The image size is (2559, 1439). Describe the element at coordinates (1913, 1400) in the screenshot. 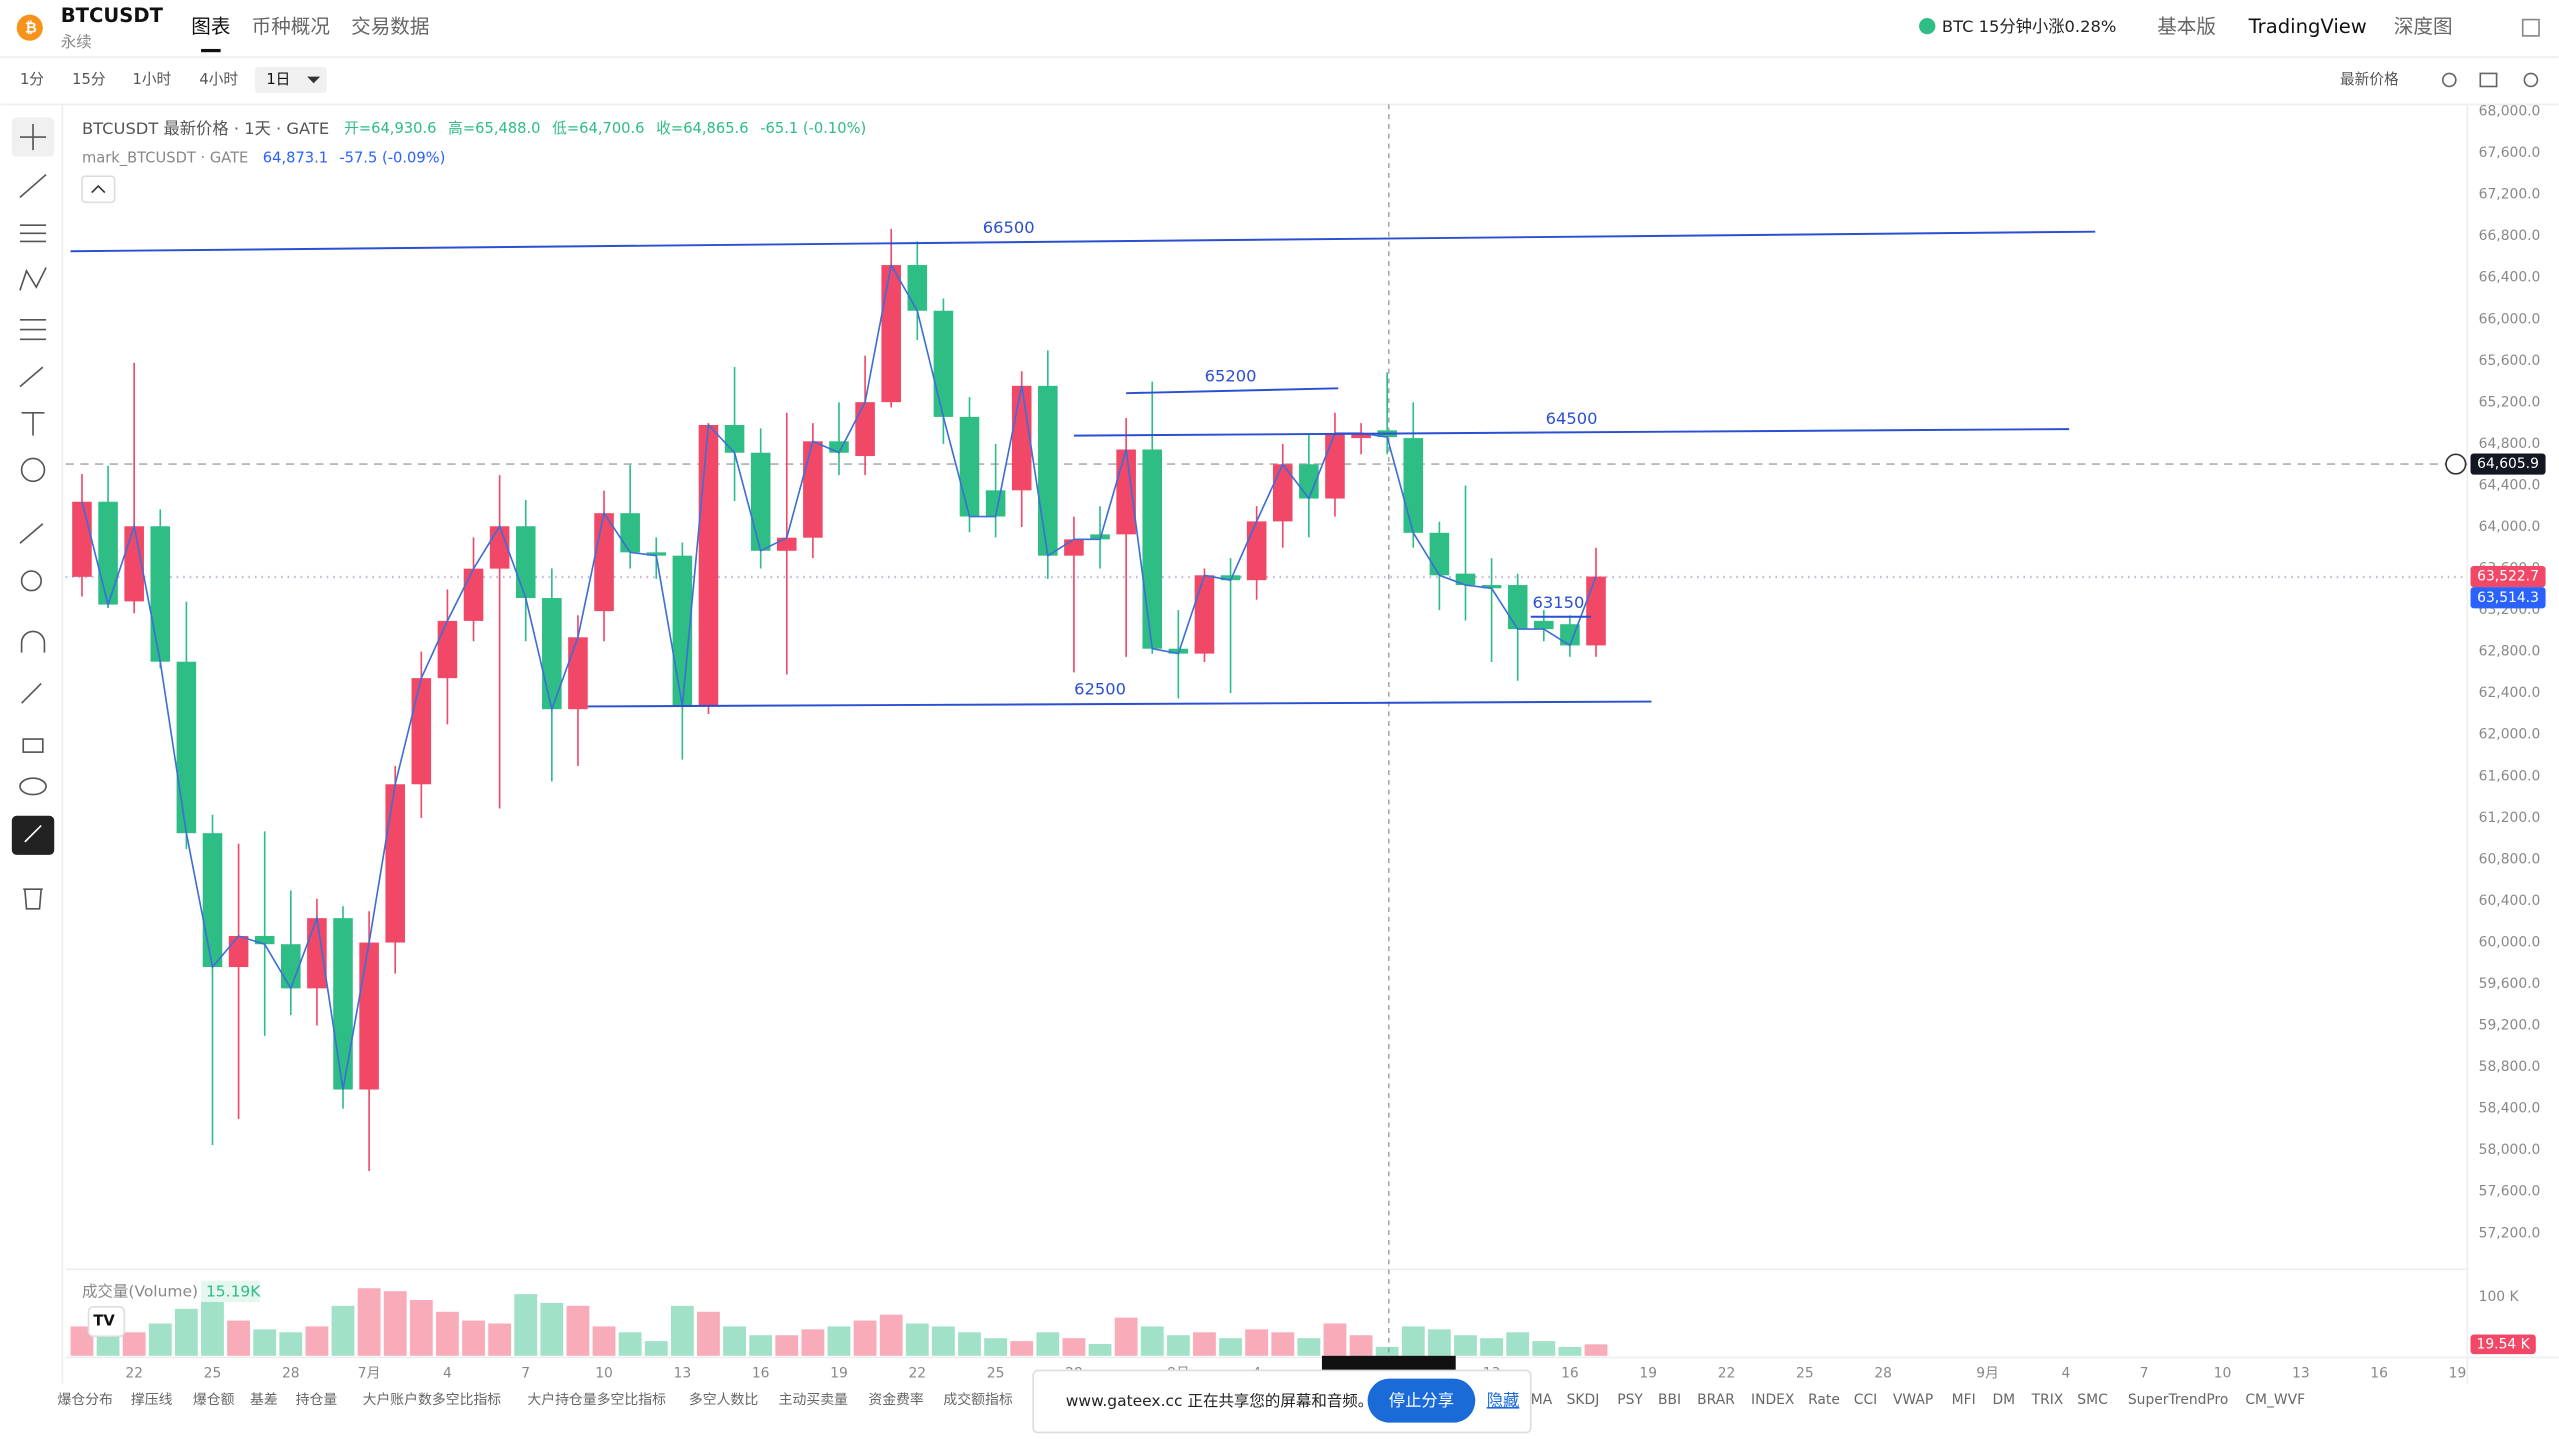

I see `indicator-tab: VWAP` at that location.